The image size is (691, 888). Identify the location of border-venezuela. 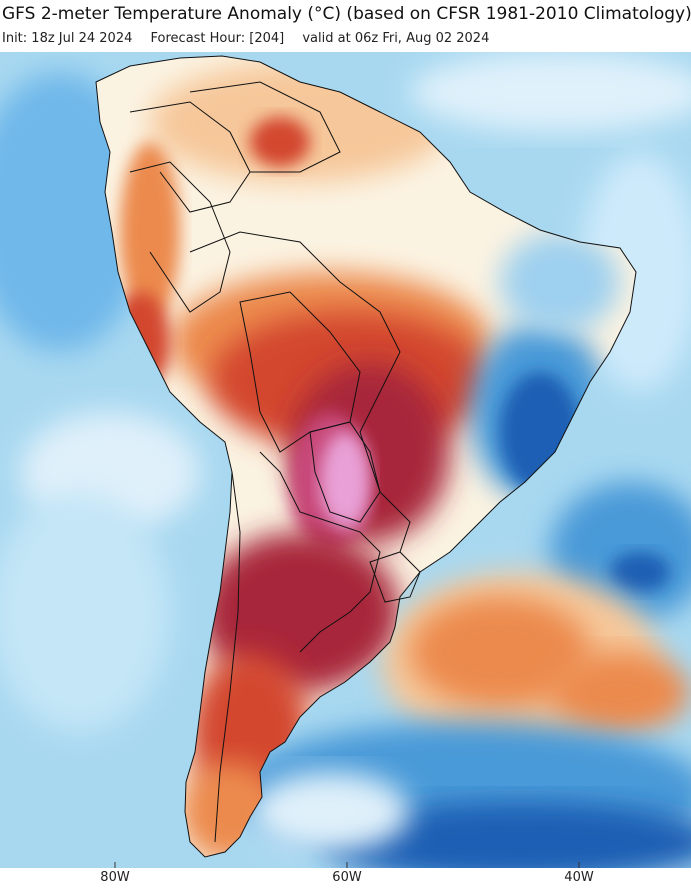
(265, 127).